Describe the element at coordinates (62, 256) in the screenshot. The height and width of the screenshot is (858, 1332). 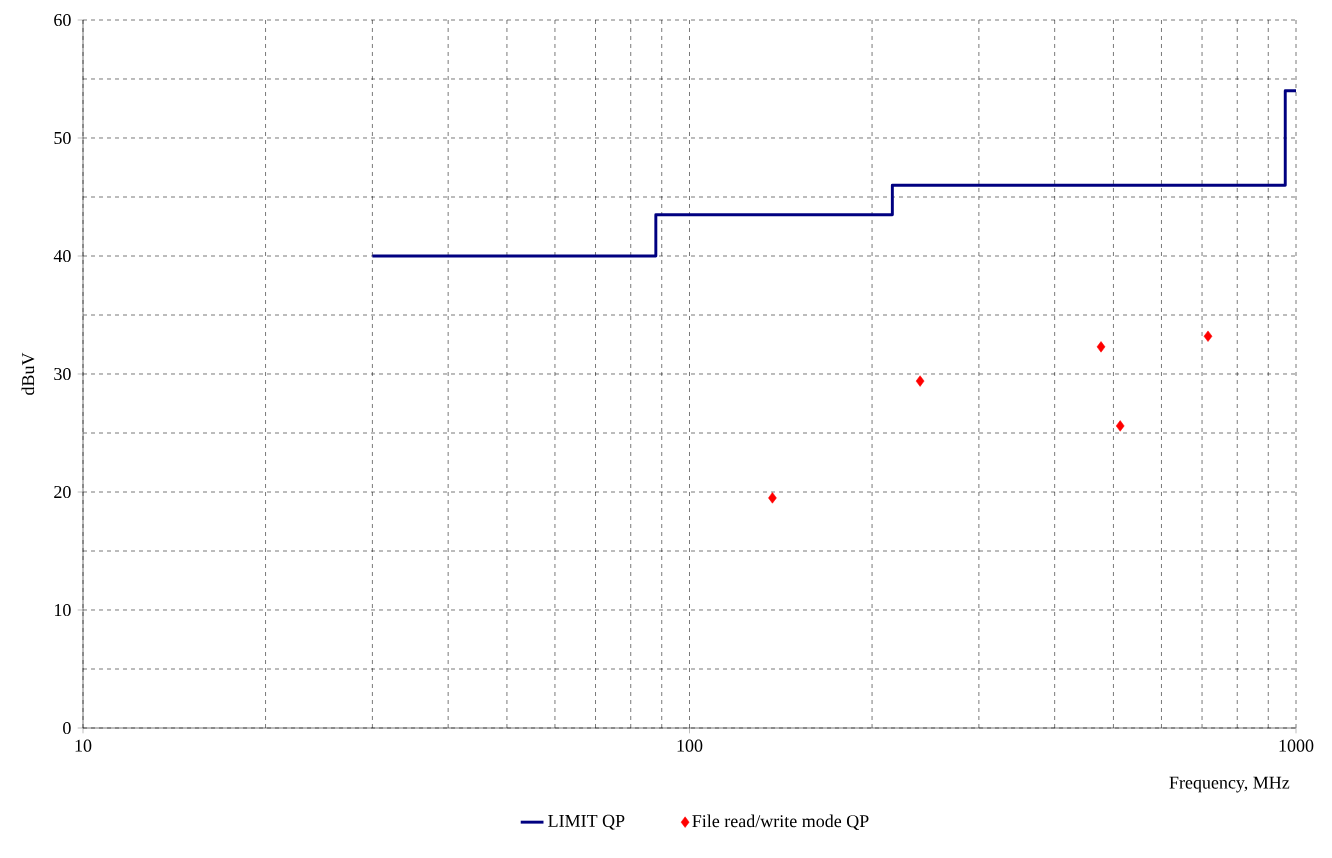
I see `y-tick-label: 40` at that location.